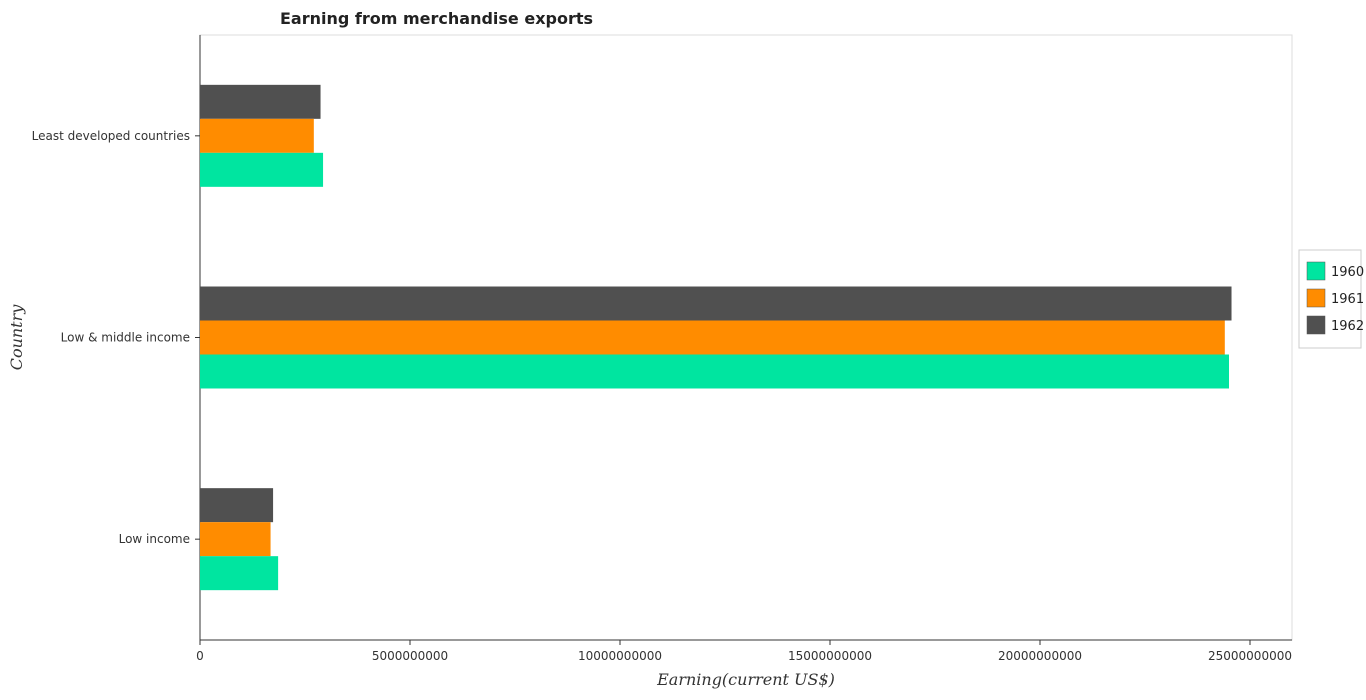 This screenshot has width=1366, height=700. Describe the element at coordinates (1347, 326) in the screenshot. I see `legend-label-1962: 1962` at that location.